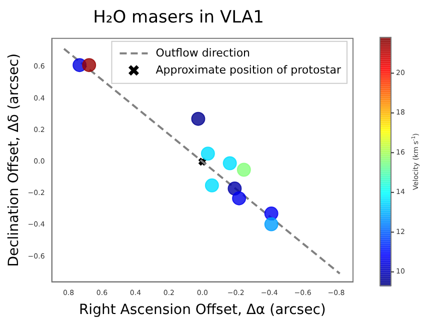  Describe the element at coordinates (202, 310) in the screenshot. I see `x-axis-title: Right Ascension Offset, Δα (arcsec)` at that location.